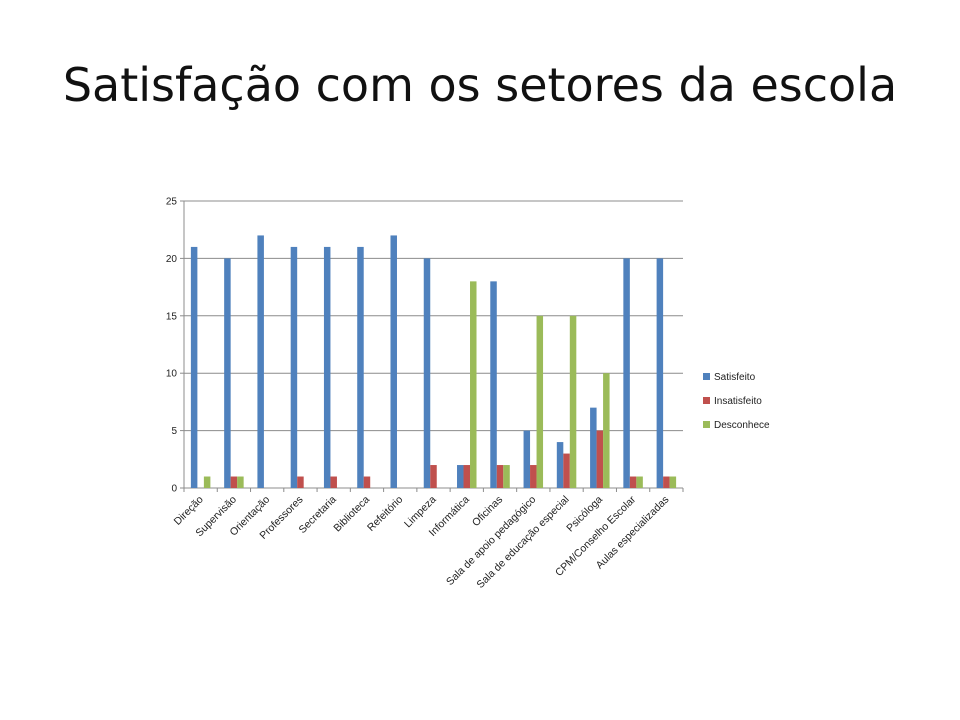 The image size is (960, 720). What do you see at coordinates (172, 202) in the screenshot?
I see `y-tick-label: 25` at bounding box center [172, 202].